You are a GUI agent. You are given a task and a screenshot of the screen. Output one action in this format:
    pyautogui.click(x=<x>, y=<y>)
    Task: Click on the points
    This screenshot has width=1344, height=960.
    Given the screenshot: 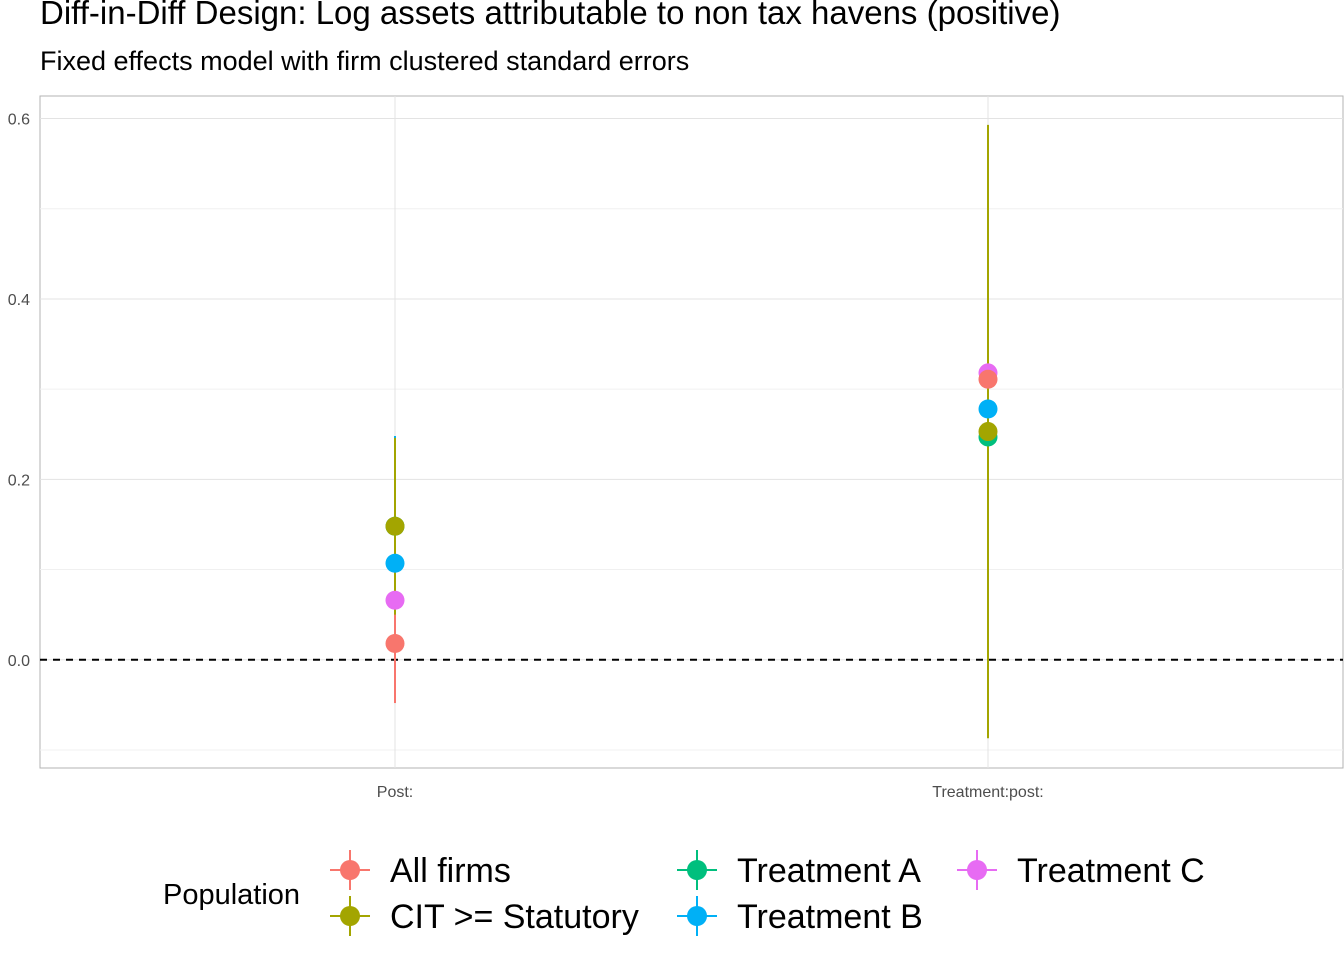 What is the action you would take?
    pyautogui.click(x=691, y=508)
    